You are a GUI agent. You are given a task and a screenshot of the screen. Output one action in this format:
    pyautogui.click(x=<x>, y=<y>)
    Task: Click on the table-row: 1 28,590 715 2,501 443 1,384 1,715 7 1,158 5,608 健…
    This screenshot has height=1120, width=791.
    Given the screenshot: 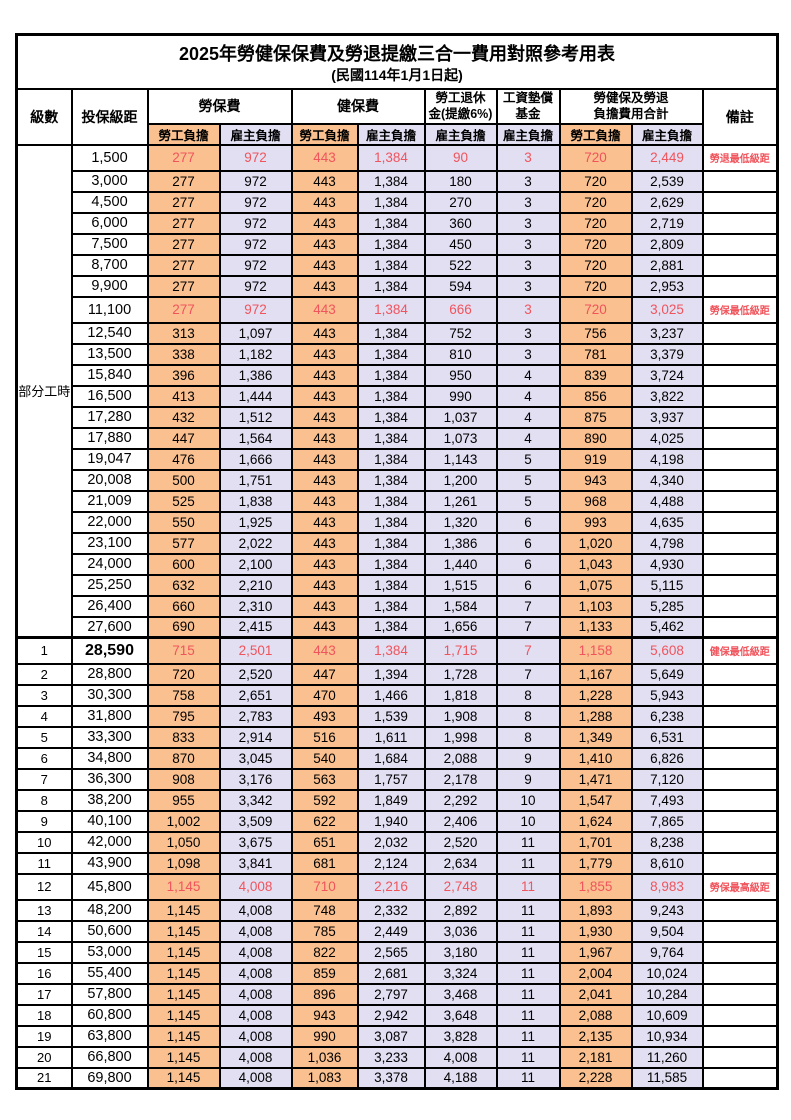 What is the action you would take?
    pyautogui.click(x=397, y=650)
    